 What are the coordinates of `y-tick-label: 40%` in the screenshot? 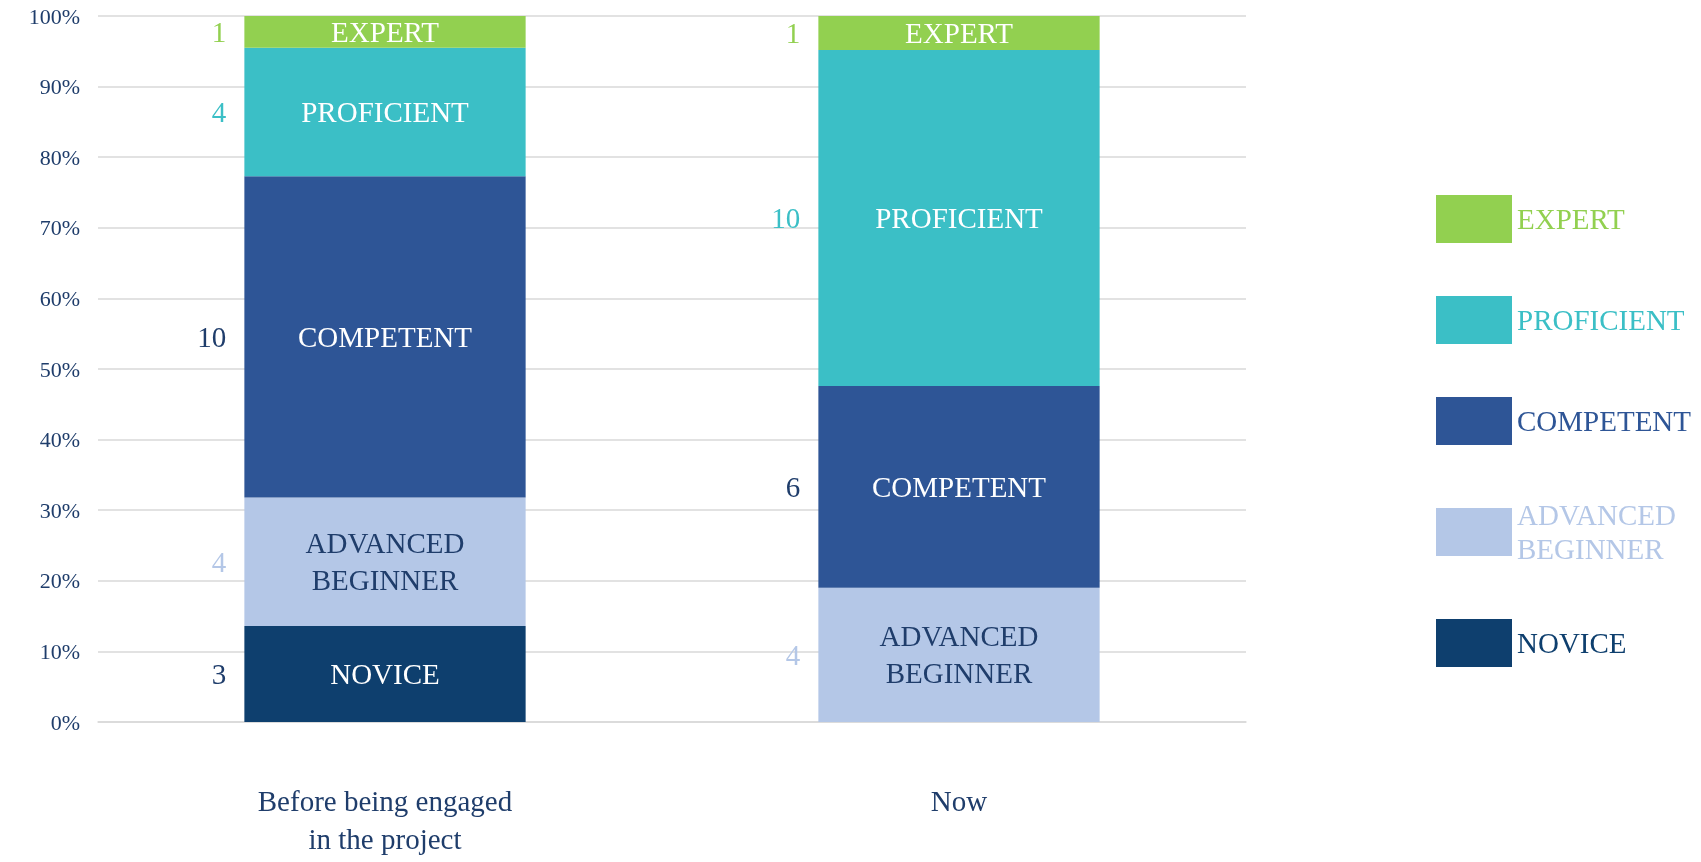 It's located at (59, 440).